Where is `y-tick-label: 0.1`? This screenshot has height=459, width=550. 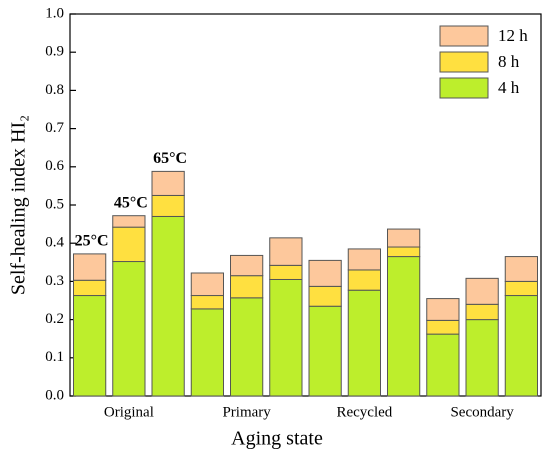 y-tick-label: 0.1 is located at coordinates (54, 357).